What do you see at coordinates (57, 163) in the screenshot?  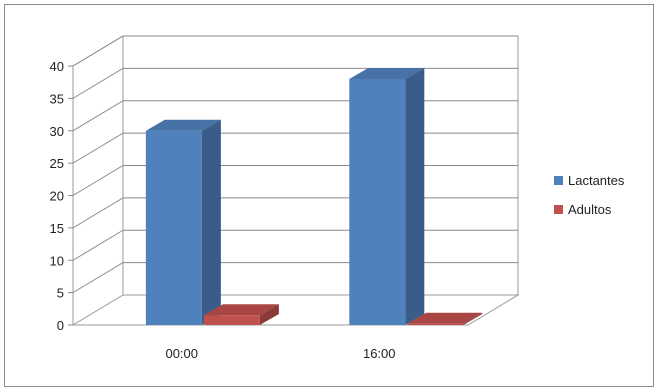 I see `y-tick-label: 25` at bounding box center [57, 163].